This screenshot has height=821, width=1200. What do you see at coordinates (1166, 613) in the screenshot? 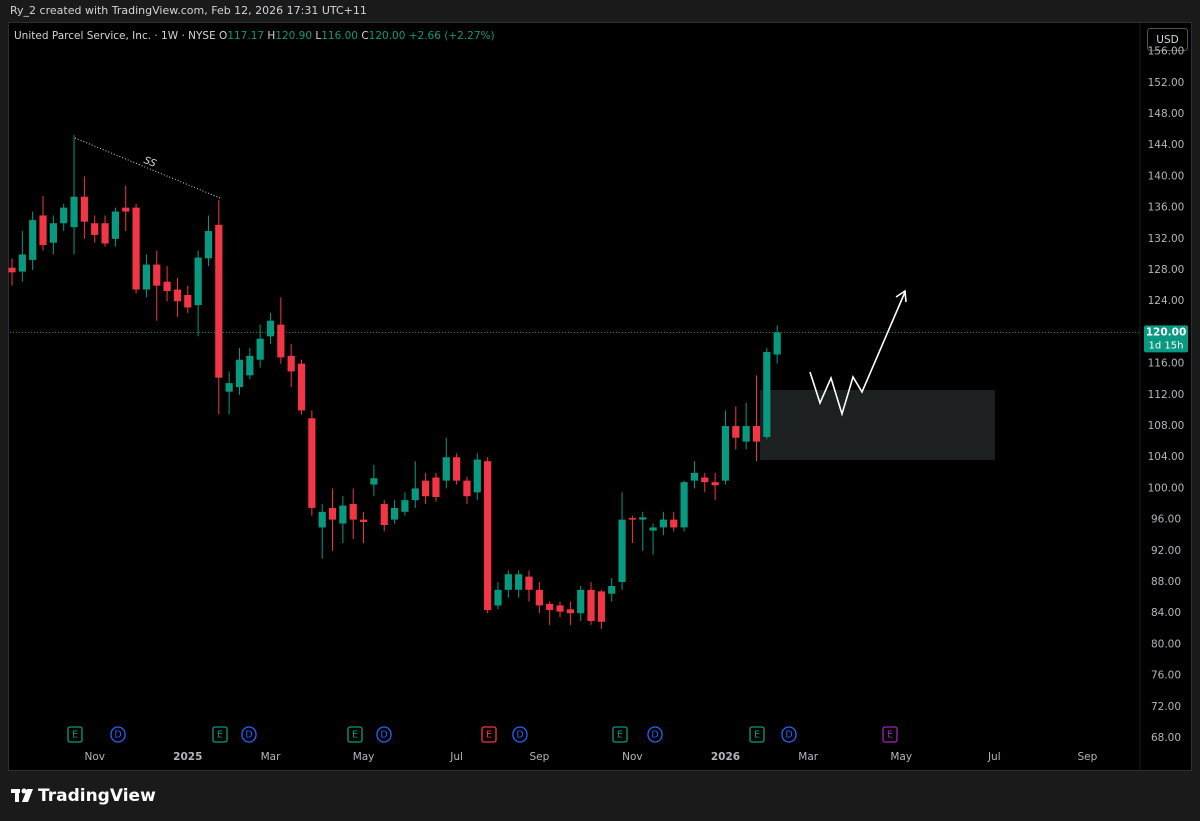
I see `y-tick-label: 84.00` at bounding box center [1166, 613].